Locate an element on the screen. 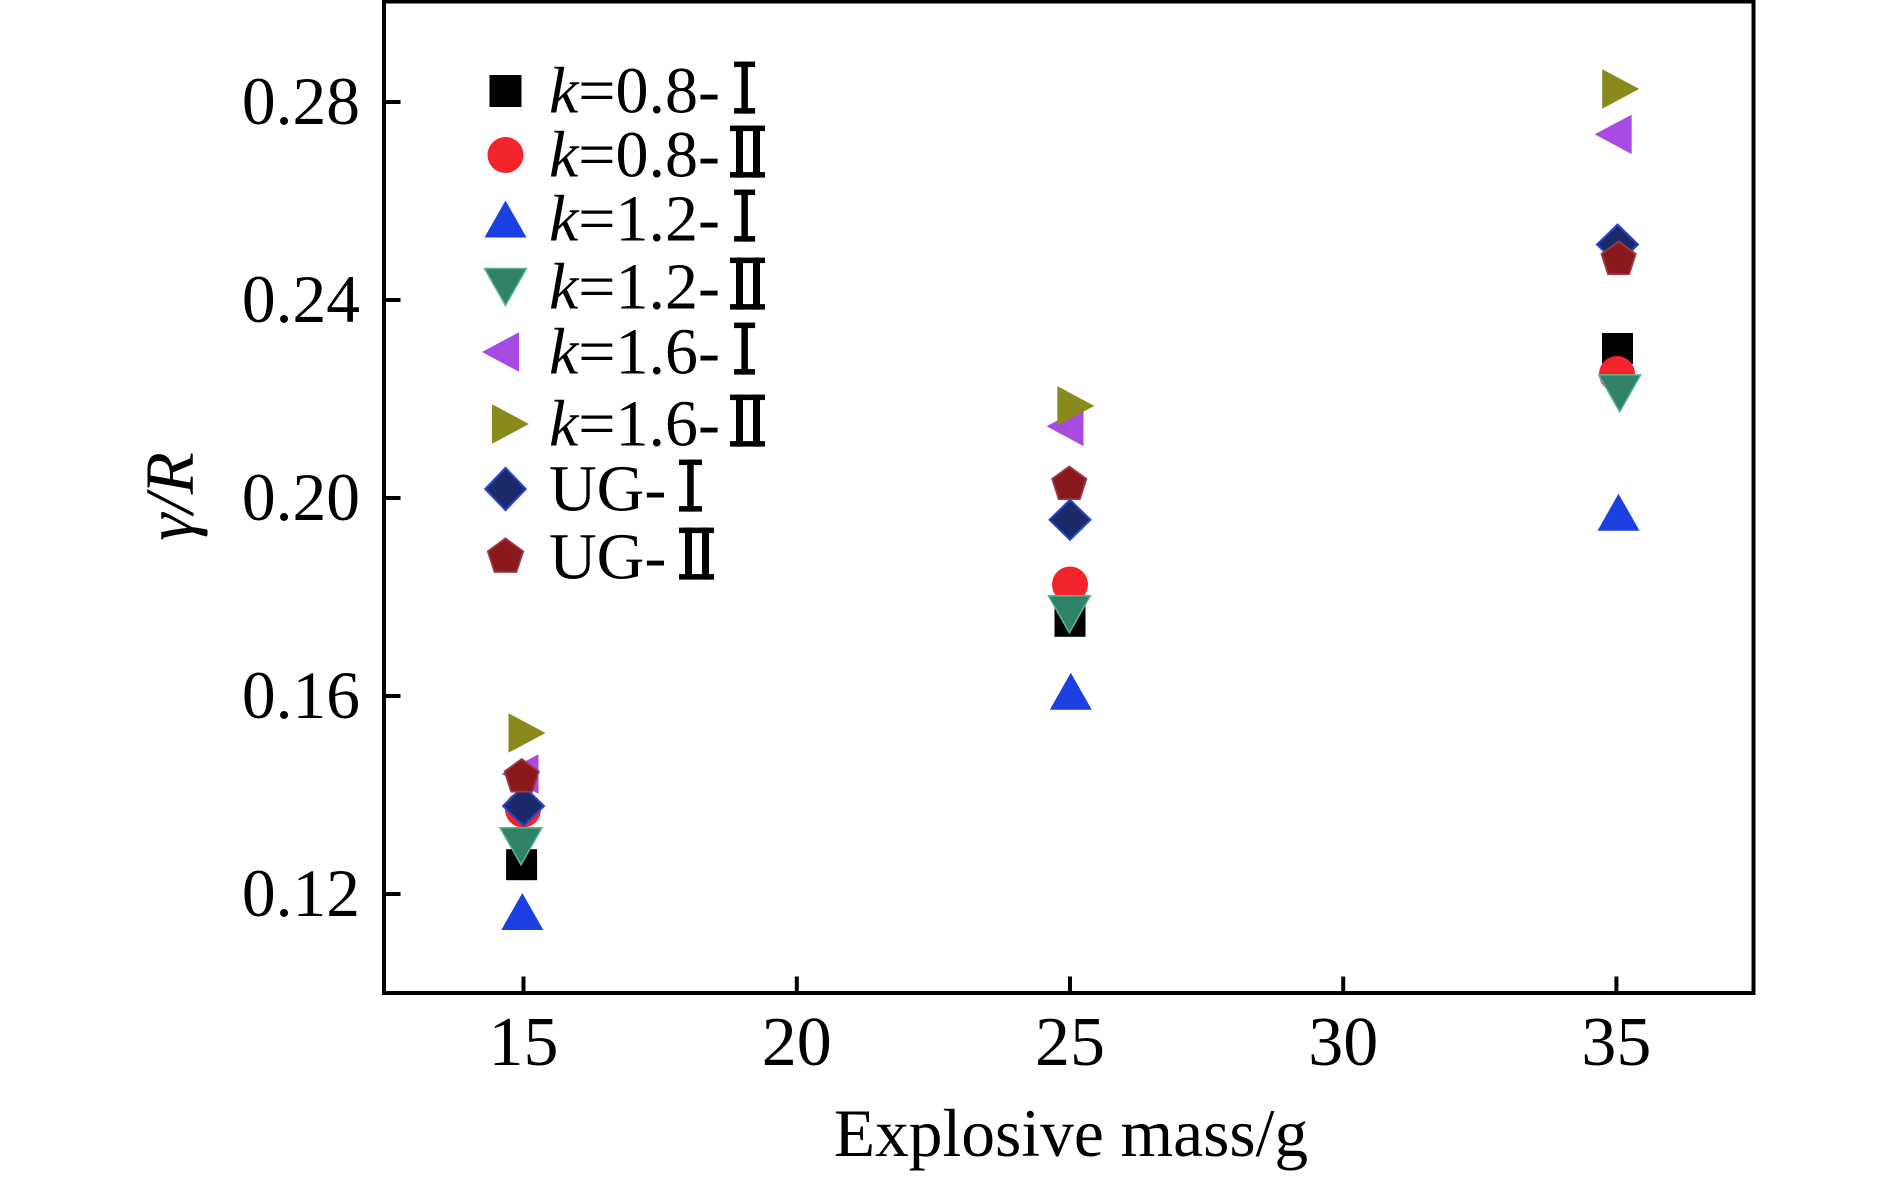  svg-text: 0.28 is located at coordinates (301, 101).